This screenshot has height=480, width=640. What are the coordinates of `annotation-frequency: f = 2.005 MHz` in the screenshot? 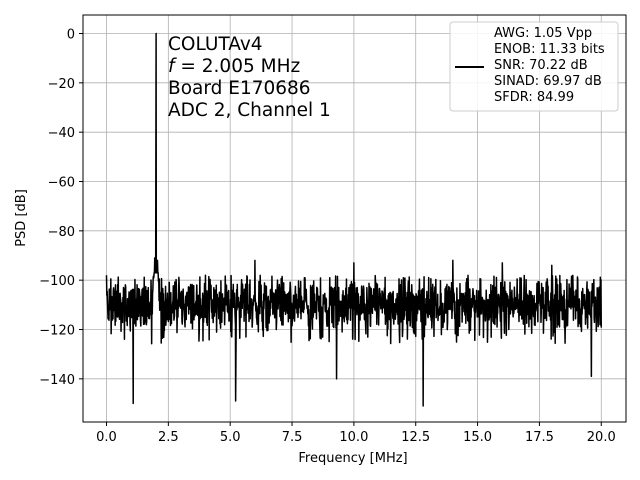 It's located at (234, 66).